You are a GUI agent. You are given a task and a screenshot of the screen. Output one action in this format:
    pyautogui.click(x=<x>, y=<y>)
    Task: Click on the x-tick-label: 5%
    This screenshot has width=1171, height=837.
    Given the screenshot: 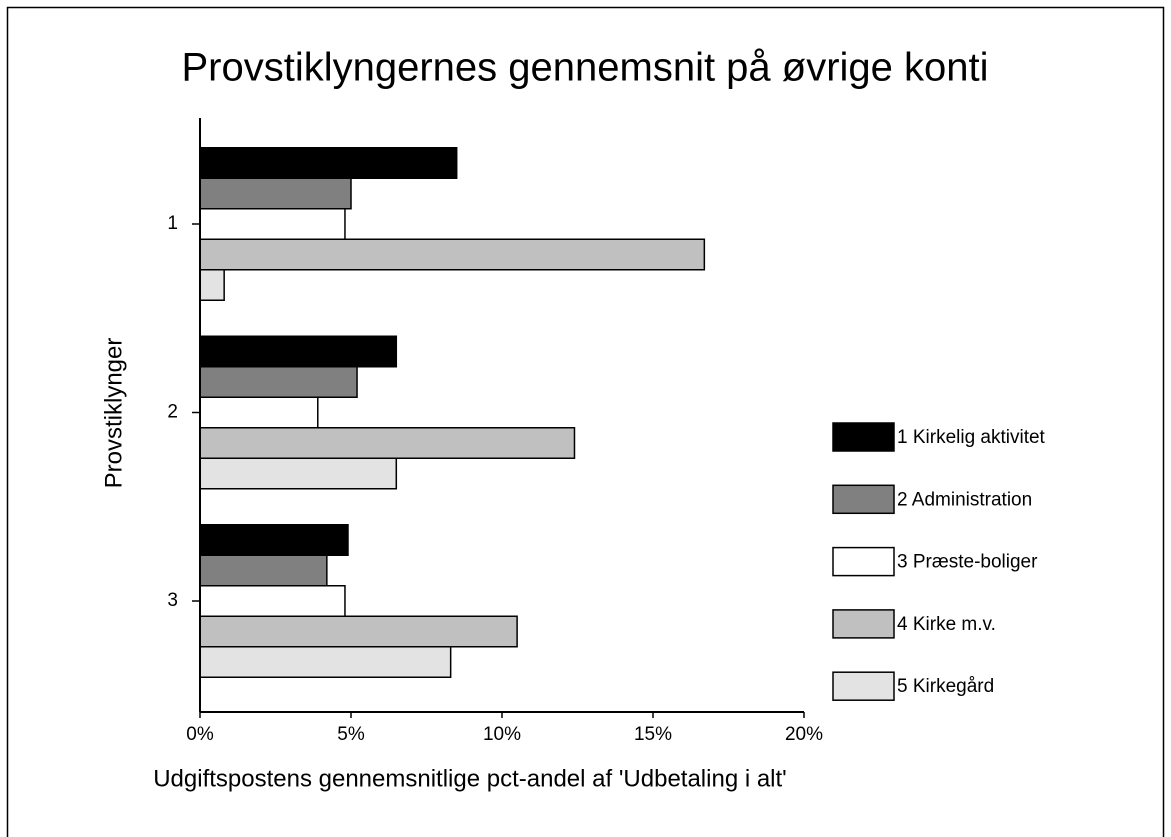 What is the action you would take?
    pyautogui.click(x=351, y=734)
    